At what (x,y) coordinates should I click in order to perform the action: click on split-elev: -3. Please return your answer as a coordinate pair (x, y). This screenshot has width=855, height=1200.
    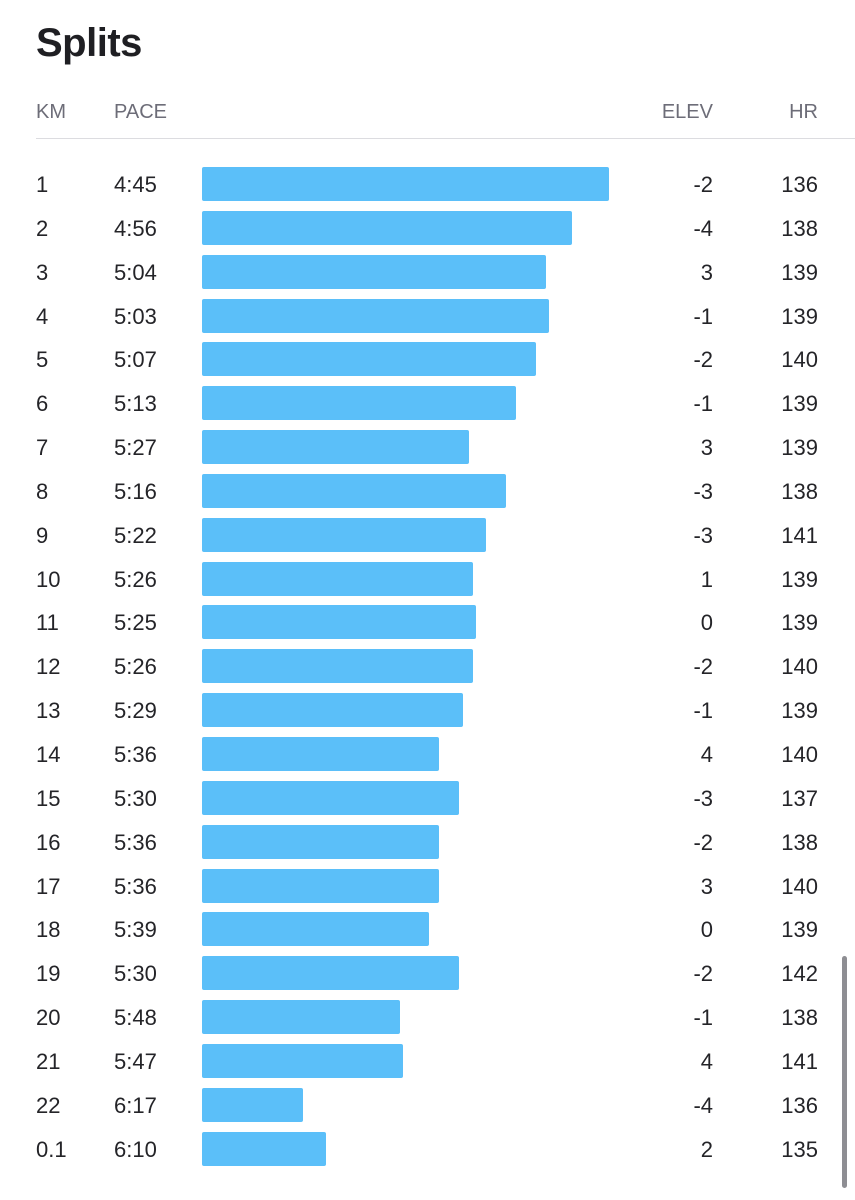
    Looking at the image, I should click on (703, 535).